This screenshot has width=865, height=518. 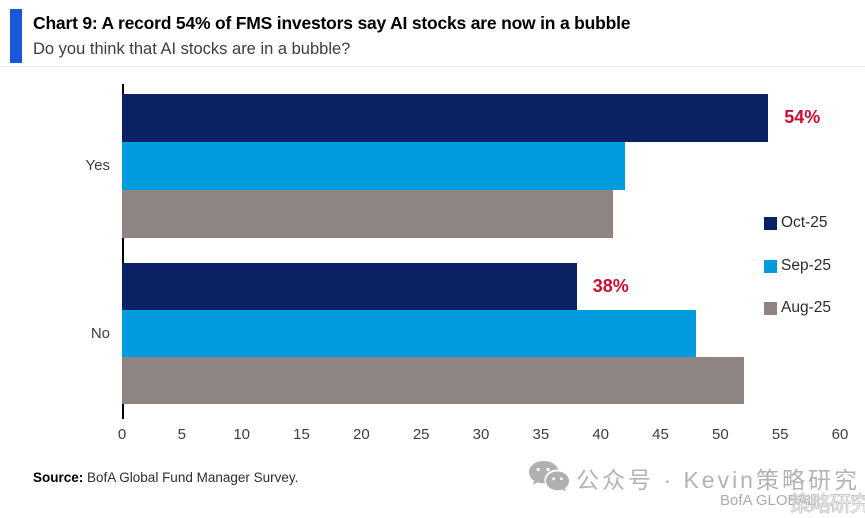 I want to click on watermark-text: 公众号 · Kevin策略研究, so click(x=718, y=480).